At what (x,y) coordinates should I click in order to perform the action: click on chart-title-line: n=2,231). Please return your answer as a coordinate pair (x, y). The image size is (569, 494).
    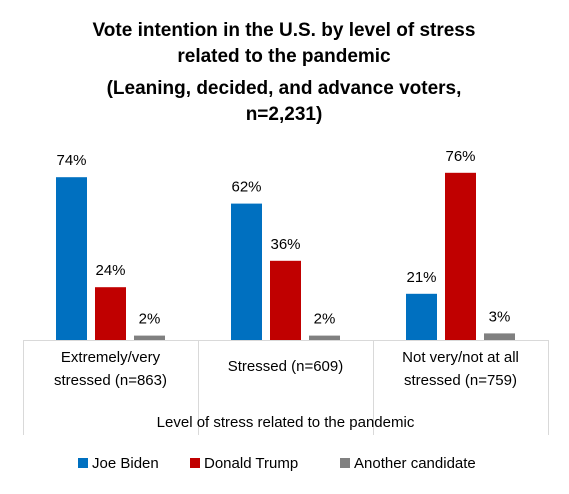
    Looking at the image, I should click on (284, 114).